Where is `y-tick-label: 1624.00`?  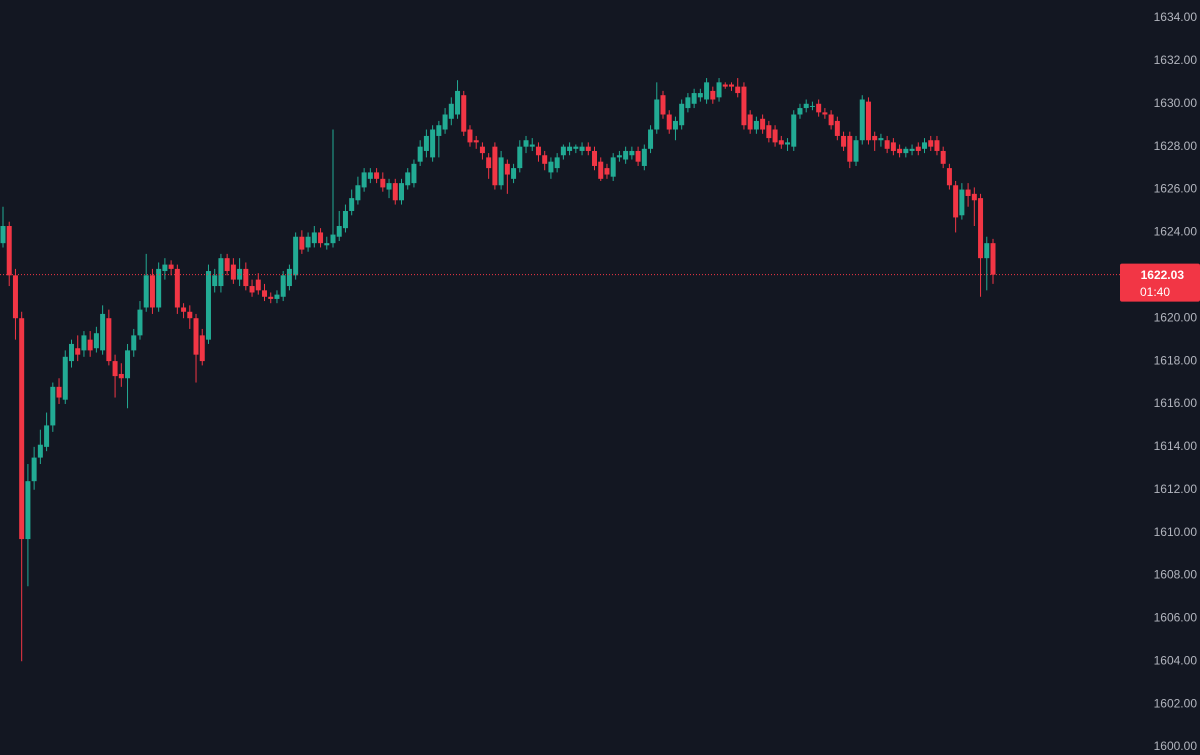 y-tick-label: 1624.00 is located at coordinates (1176, 232).